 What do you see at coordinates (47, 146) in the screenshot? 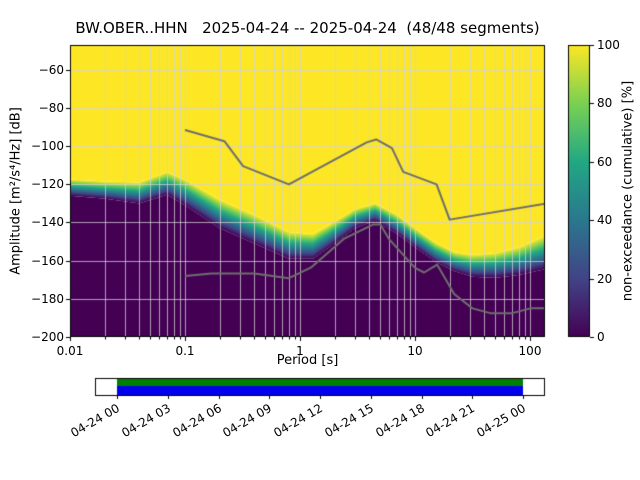
I see `y-tick-label: −100` at bounding box center [47, 146].